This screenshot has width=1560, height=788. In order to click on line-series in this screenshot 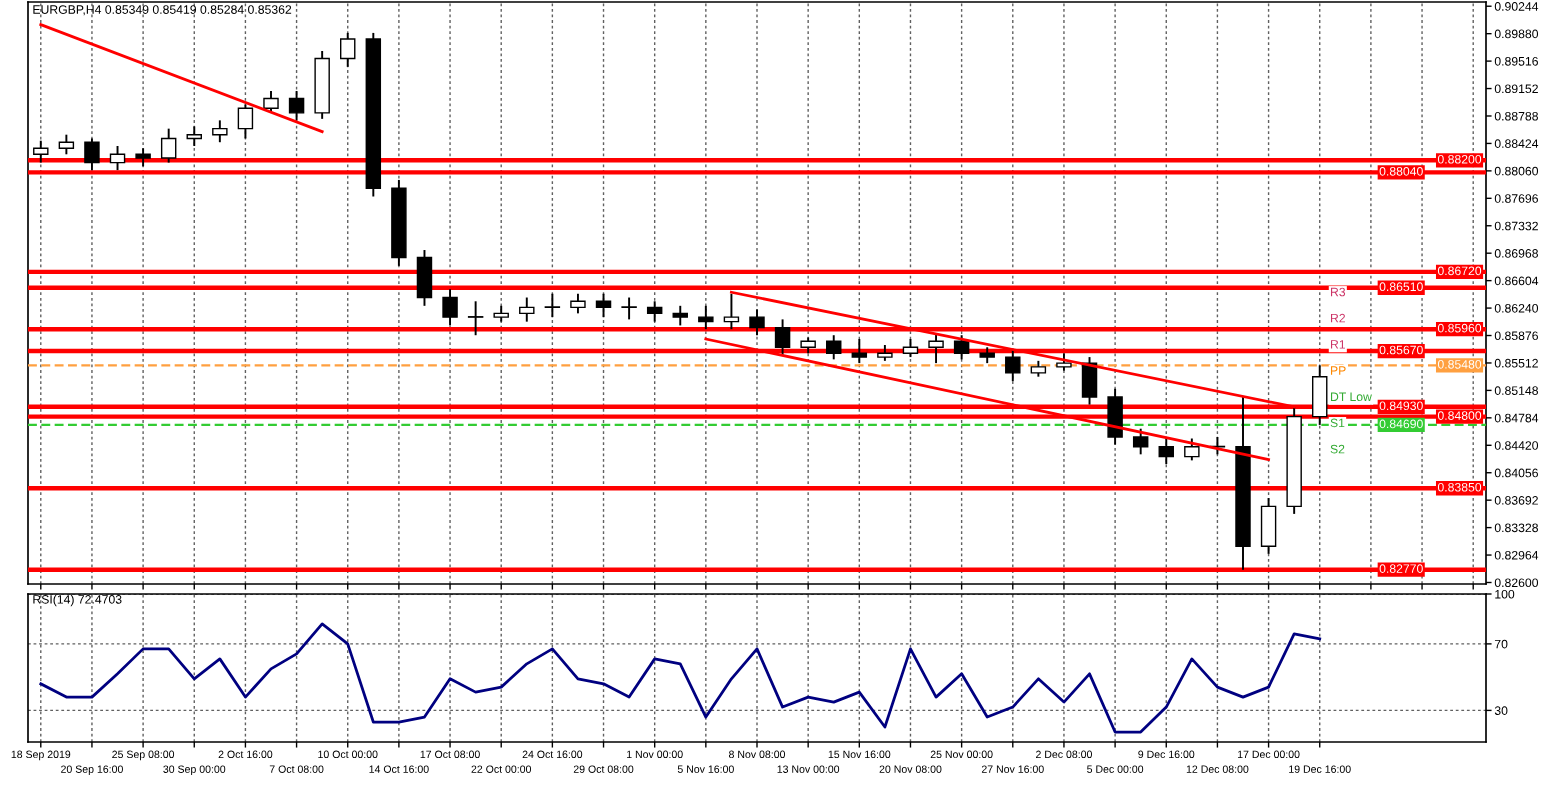, I will do `click(680, 678)`.